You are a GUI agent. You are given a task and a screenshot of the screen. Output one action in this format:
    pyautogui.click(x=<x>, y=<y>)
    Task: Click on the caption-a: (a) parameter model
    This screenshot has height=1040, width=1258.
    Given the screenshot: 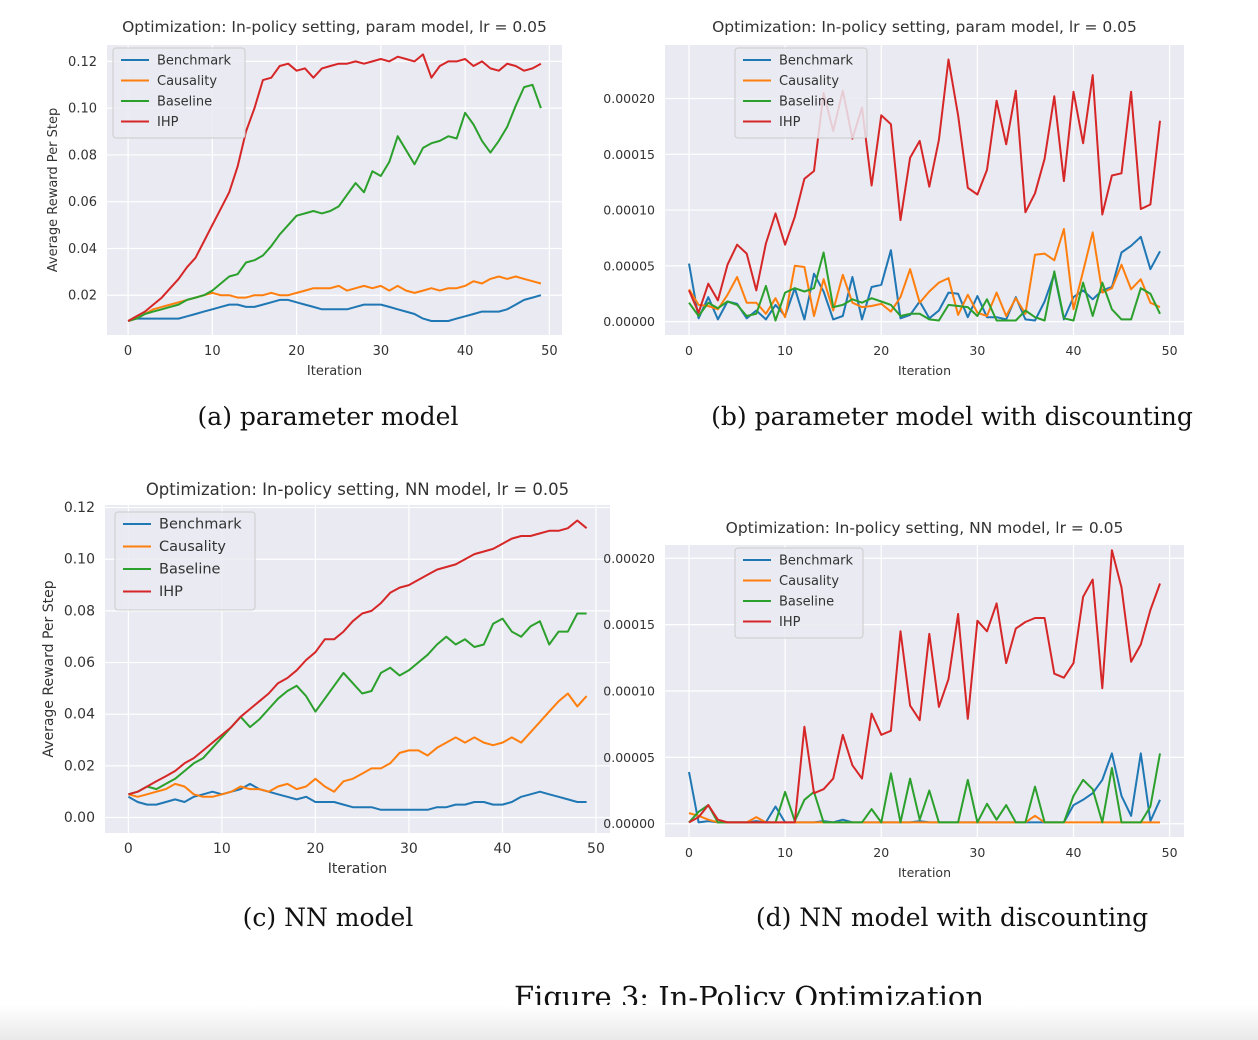 What is the action you would take?
    pyautogui.click(x=328, y=416)
    